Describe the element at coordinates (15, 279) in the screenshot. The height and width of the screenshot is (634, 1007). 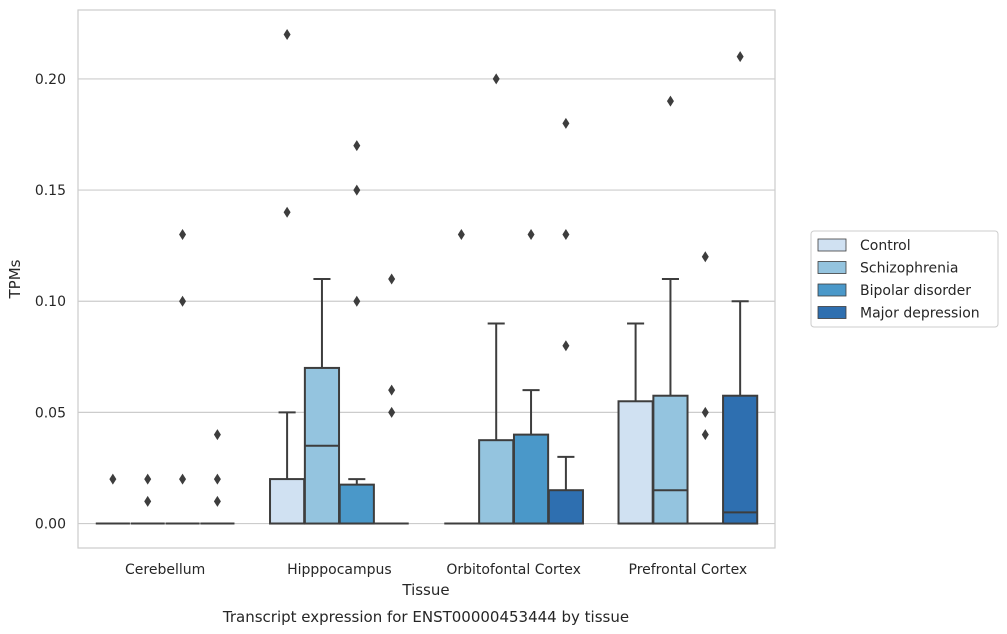
I see `y-axis-title: TPMs` at that location.